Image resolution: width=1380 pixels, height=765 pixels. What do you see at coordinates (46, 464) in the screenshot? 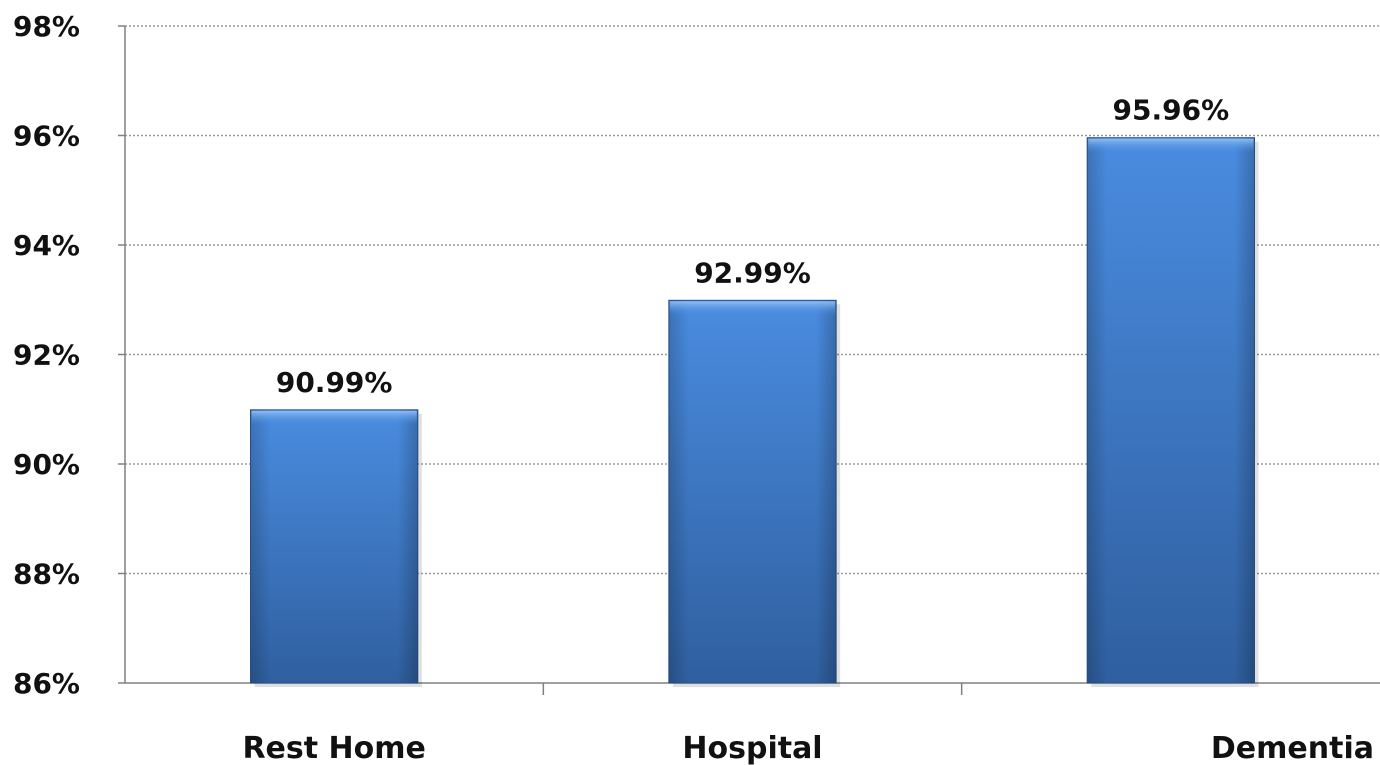
I see `y-tick-label: 90%` at bounding box center [46, 464].